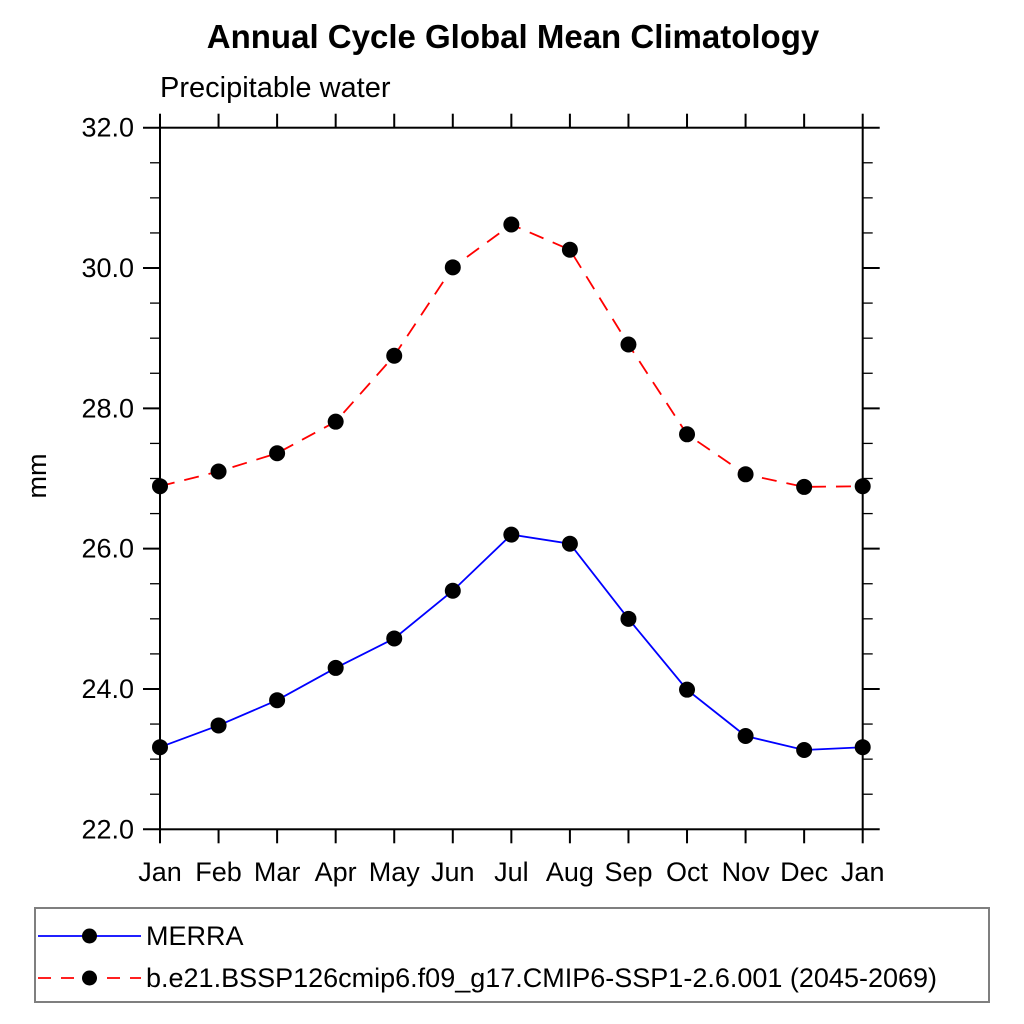 The width and height of the screenshot is (1024, 1024). What do you see at coordinates (107, 829) in the screenshot?
I see `y-tick-label: 22.0` at bounding box center [107, 829].